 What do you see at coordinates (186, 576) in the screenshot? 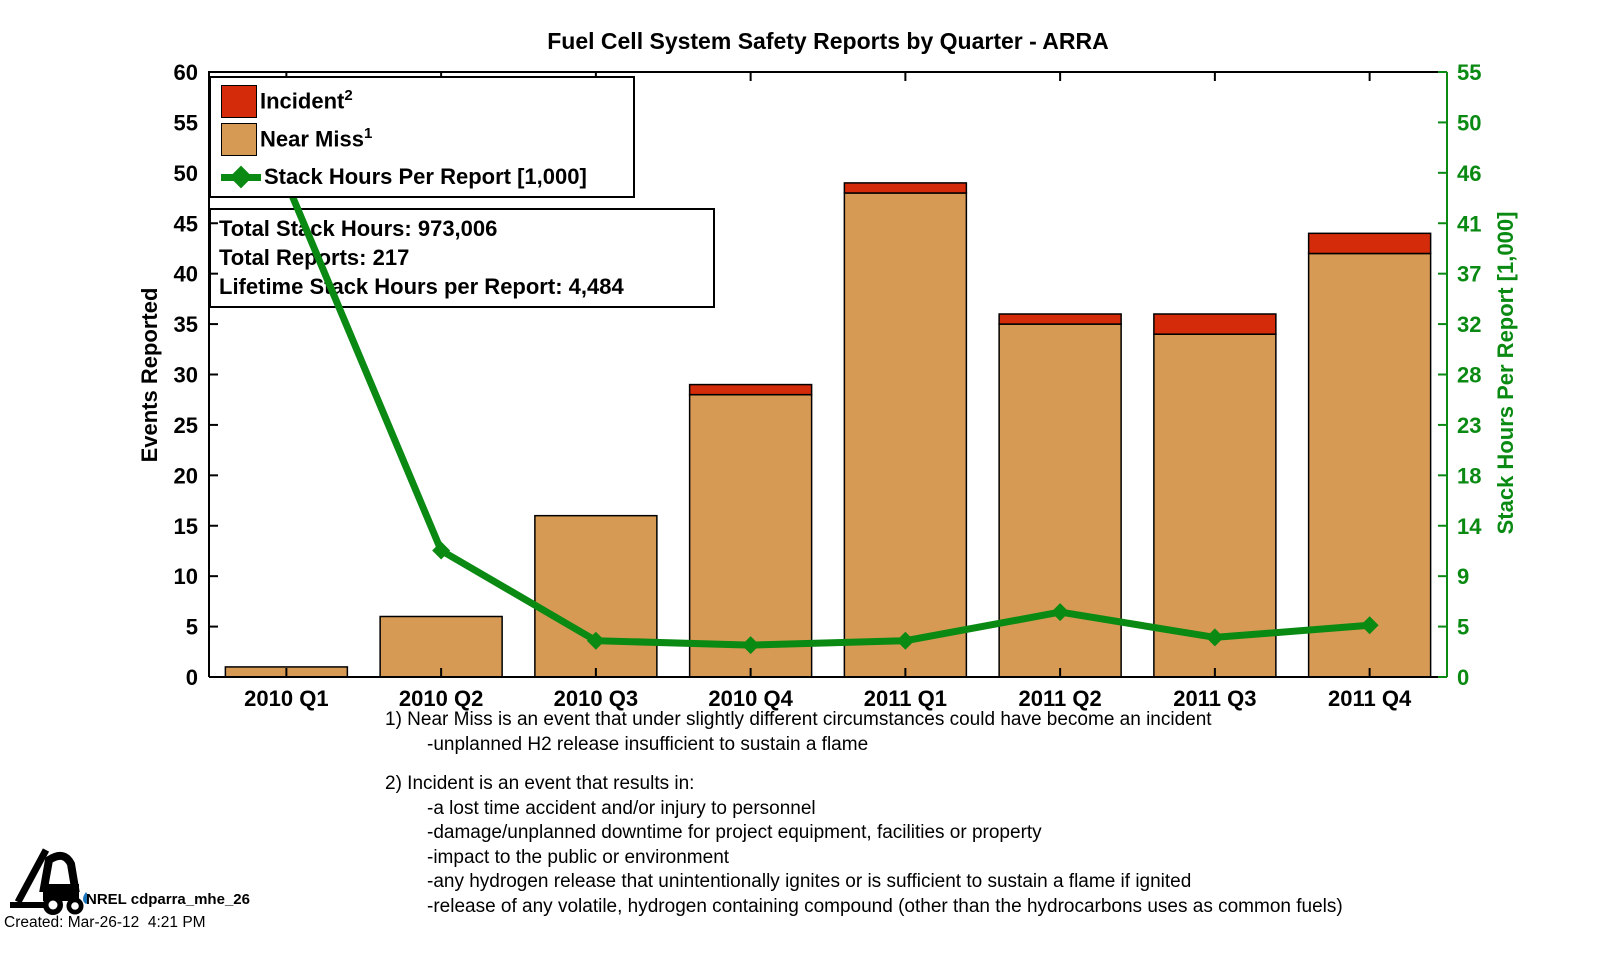
I see `left-tick-label-10: 10` at bounding box center [186, 576].